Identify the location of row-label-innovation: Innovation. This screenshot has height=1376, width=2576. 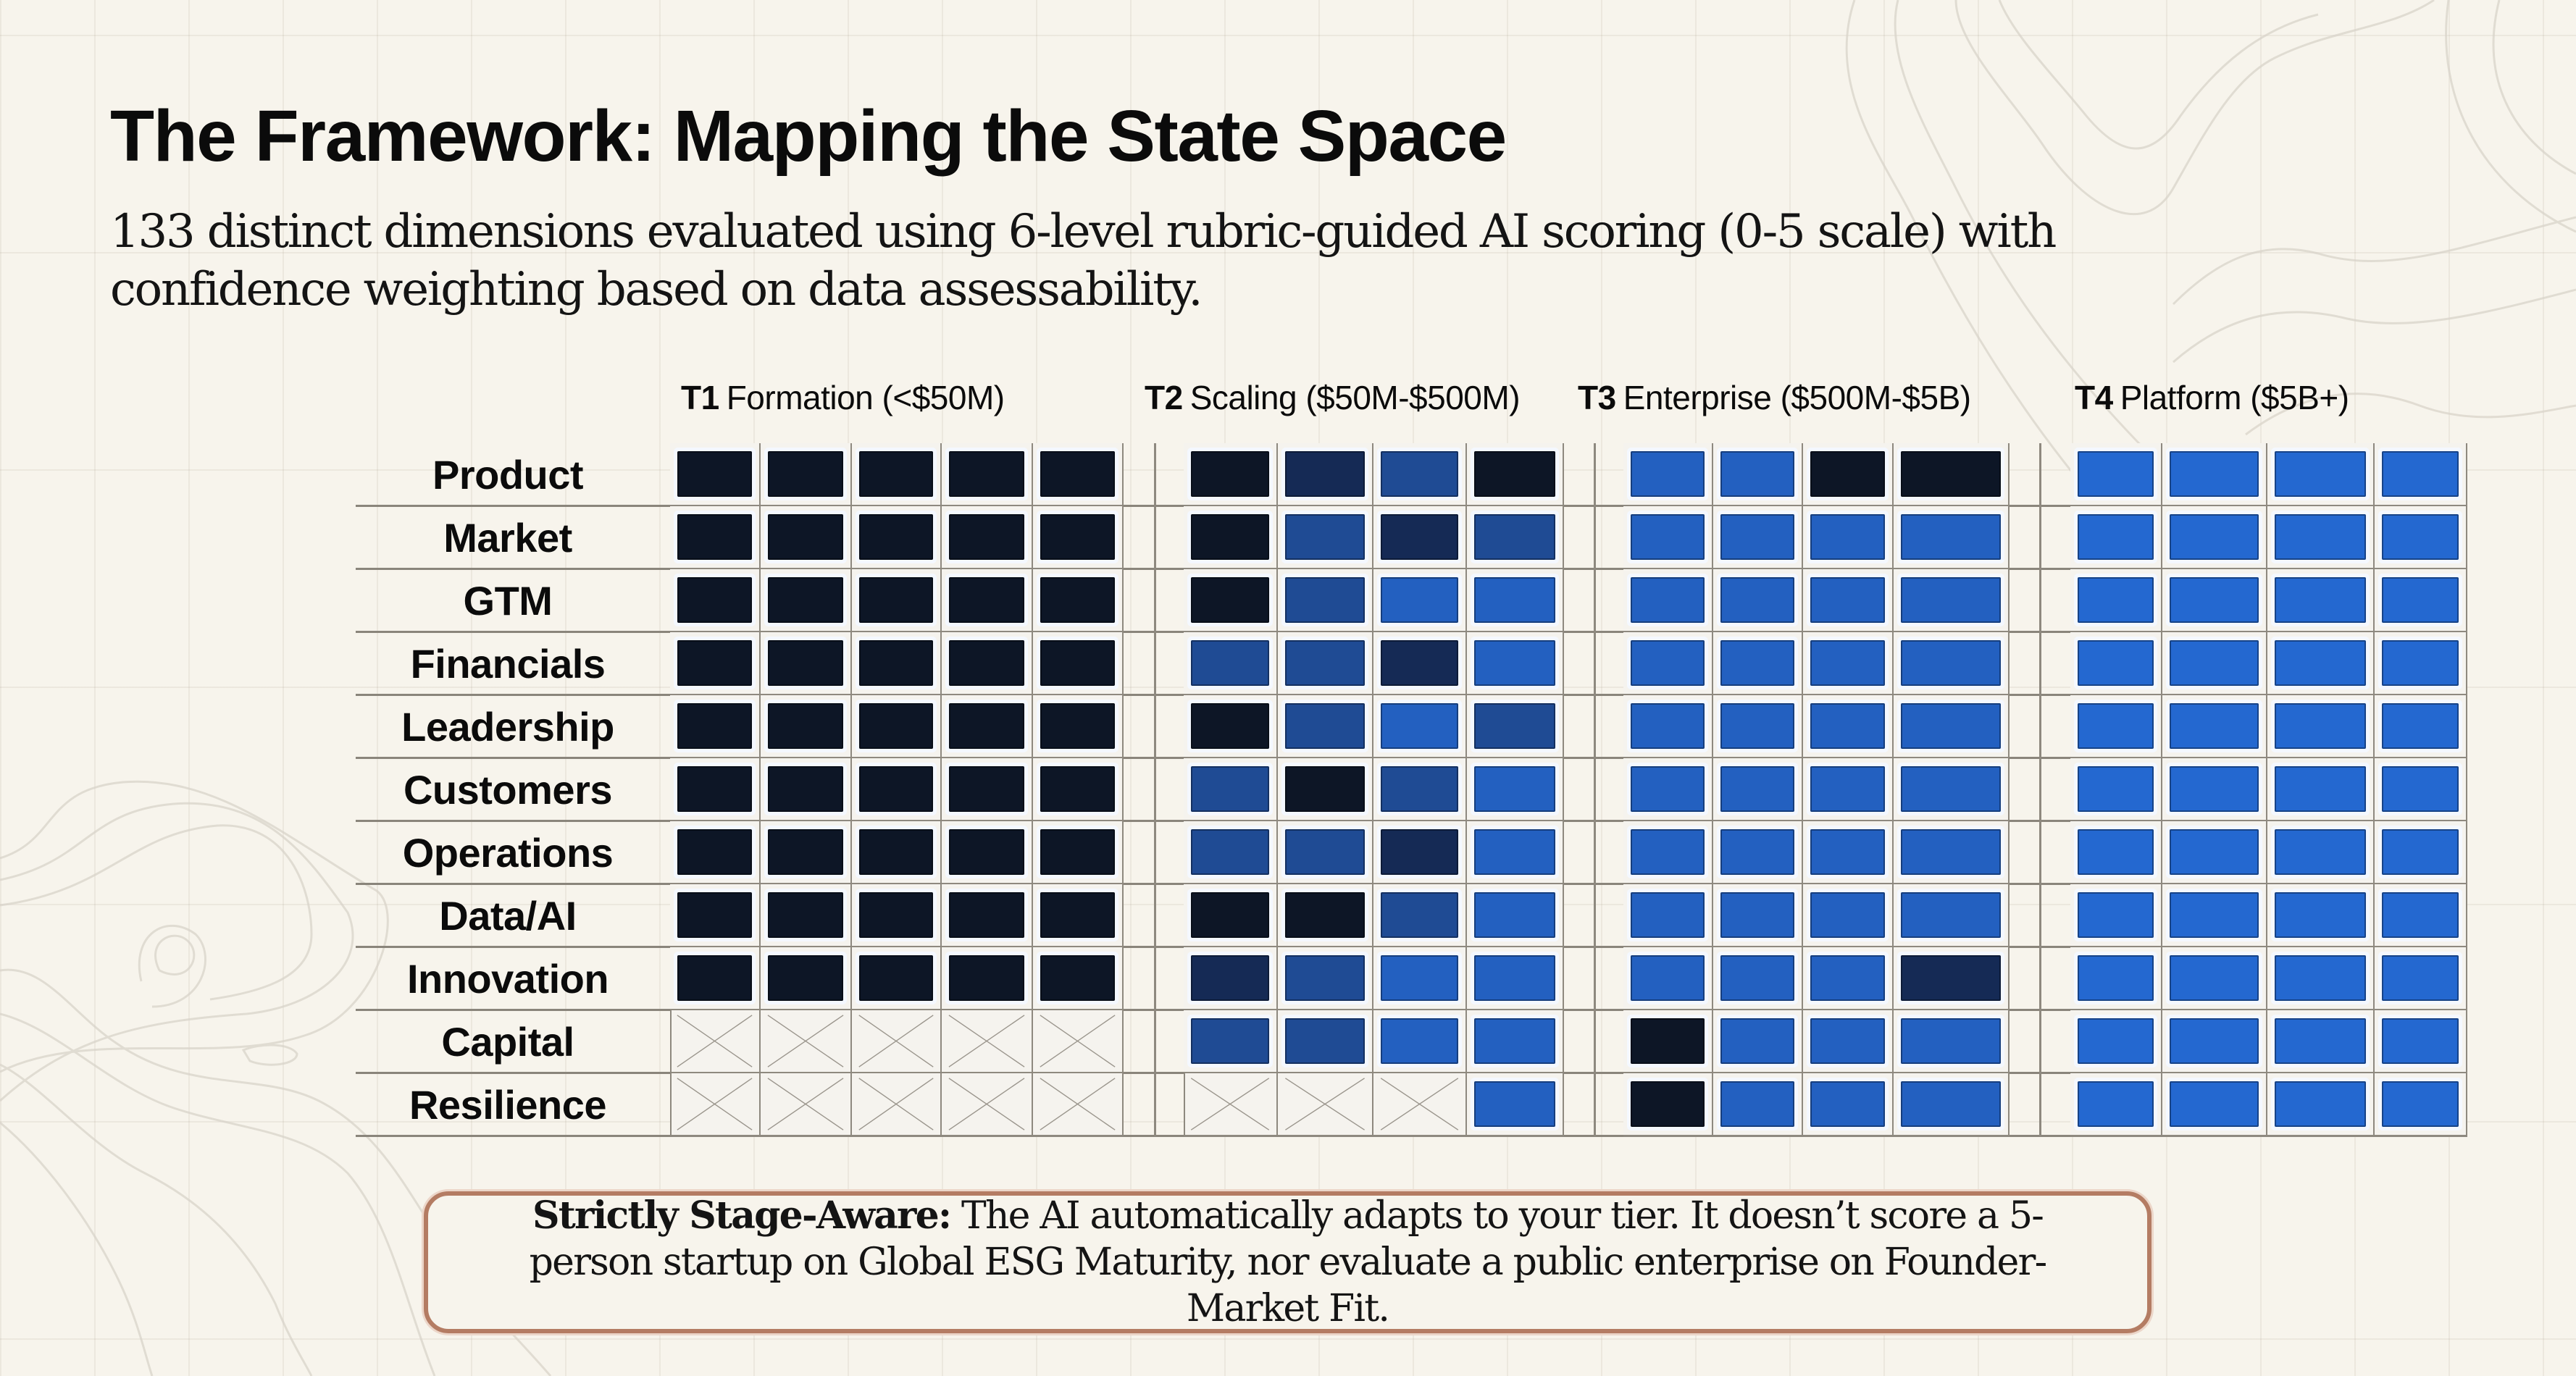
(507, 979).